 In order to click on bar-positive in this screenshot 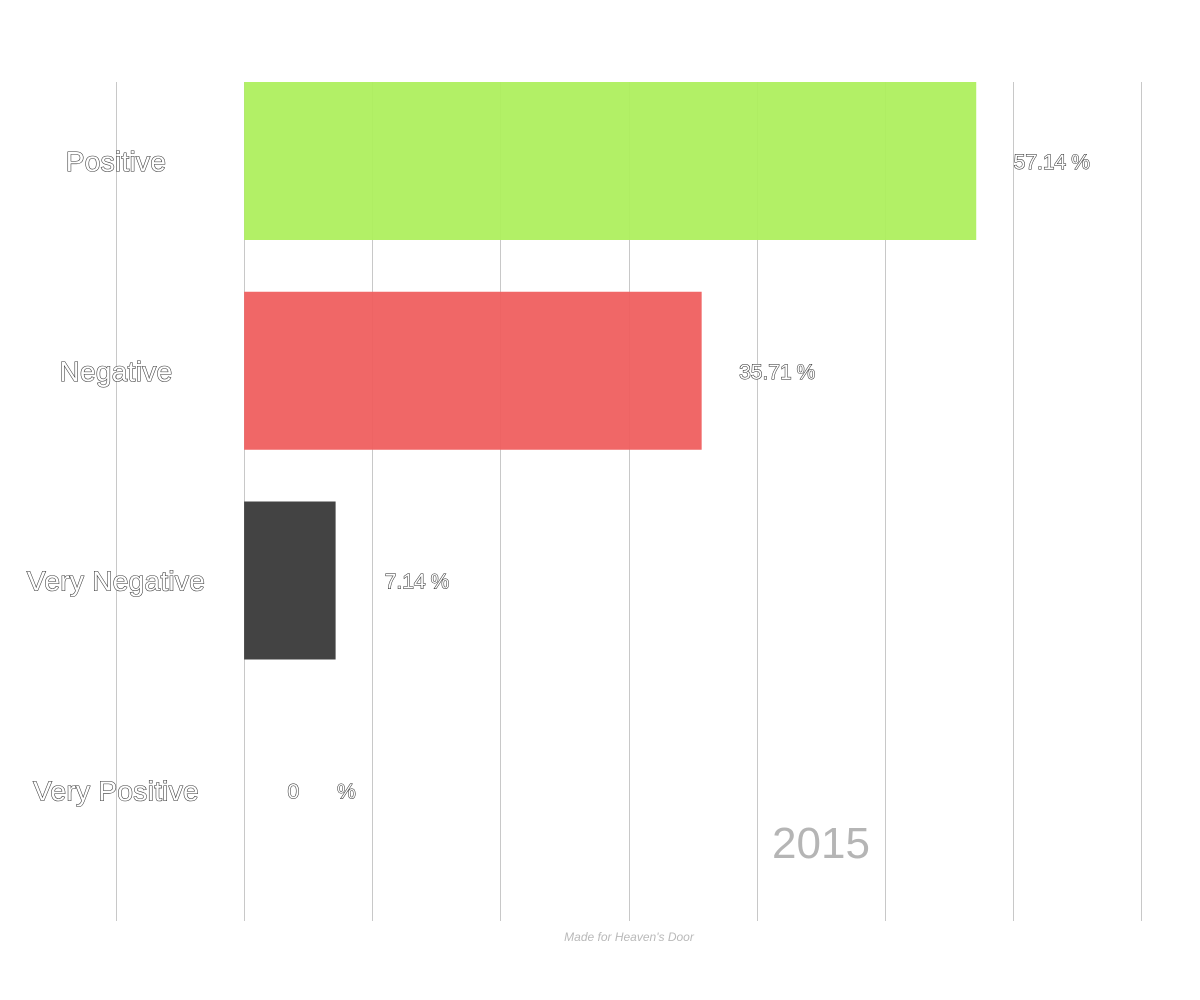, I will do `click(610, 161)`.